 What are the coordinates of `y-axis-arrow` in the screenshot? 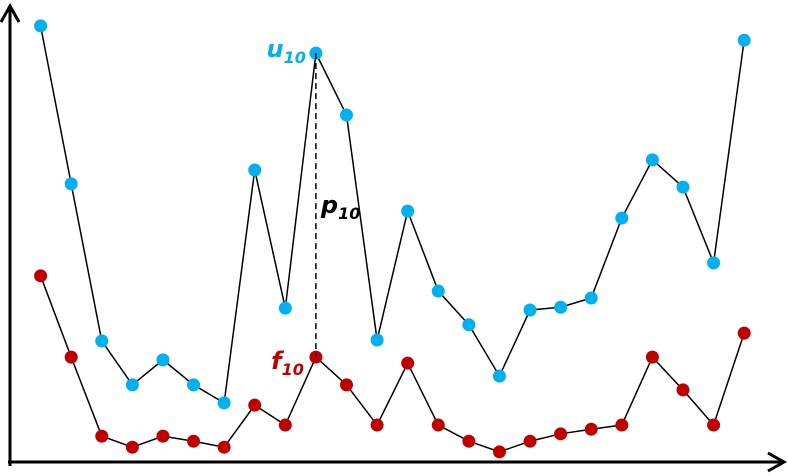 It's located at (10, 12).